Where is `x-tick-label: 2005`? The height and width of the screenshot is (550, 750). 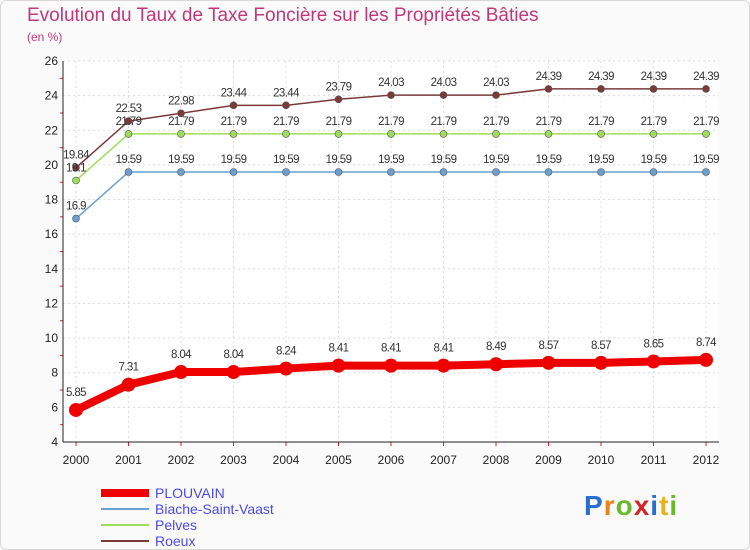 x-tick-label: 2005 is located at coordinates (338, 460).